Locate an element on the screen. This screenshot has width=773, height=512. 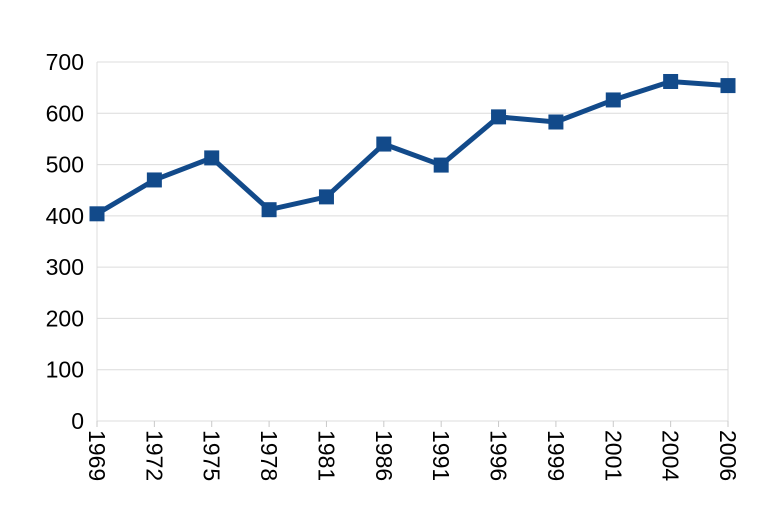
x-axis-label: 1999 is located at coordinates (556, 455).